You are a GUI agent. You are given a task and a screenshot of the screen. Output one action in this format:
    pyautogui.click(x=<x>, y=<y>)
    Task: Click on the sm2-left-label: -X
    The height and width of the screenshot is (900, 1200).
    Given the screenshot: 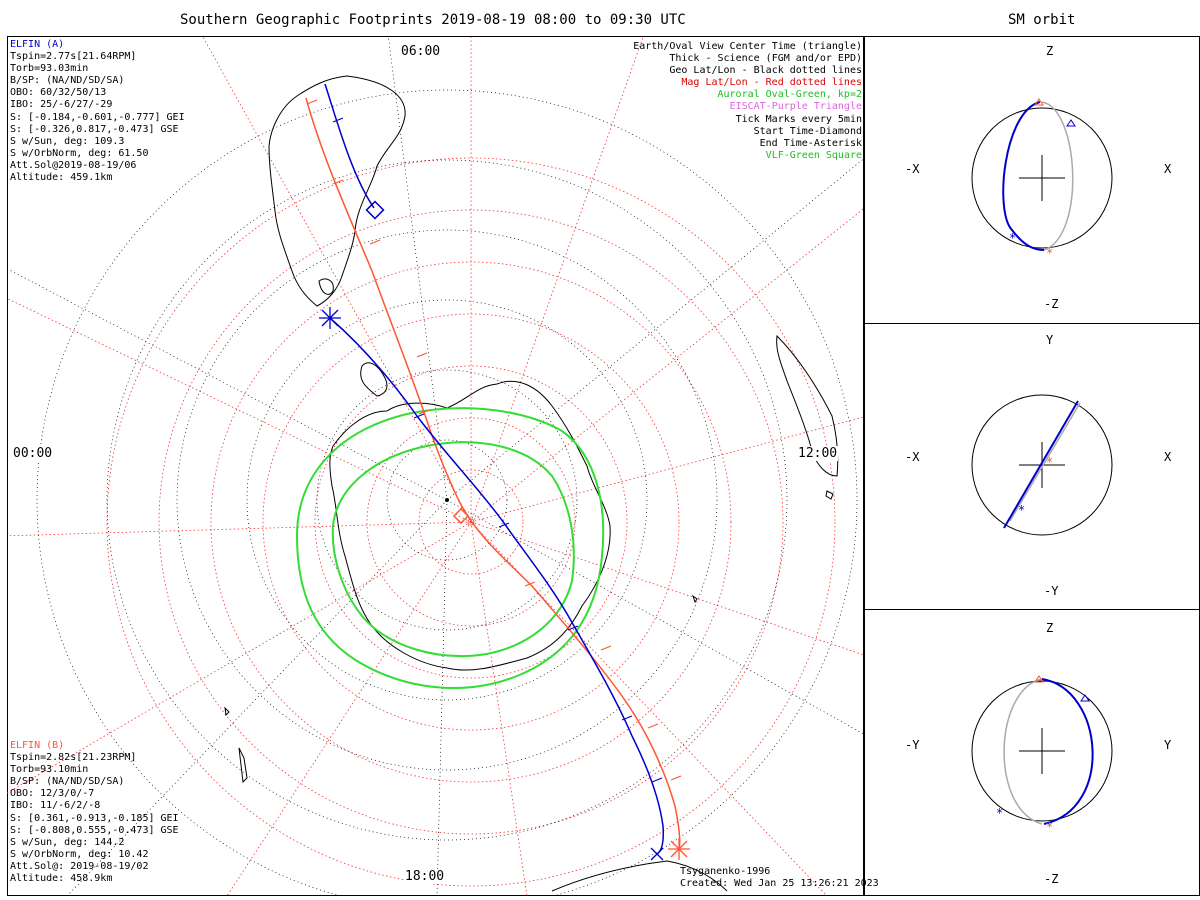 What is the action you would take?
    pyautogui.click(x=912, y=457)
    